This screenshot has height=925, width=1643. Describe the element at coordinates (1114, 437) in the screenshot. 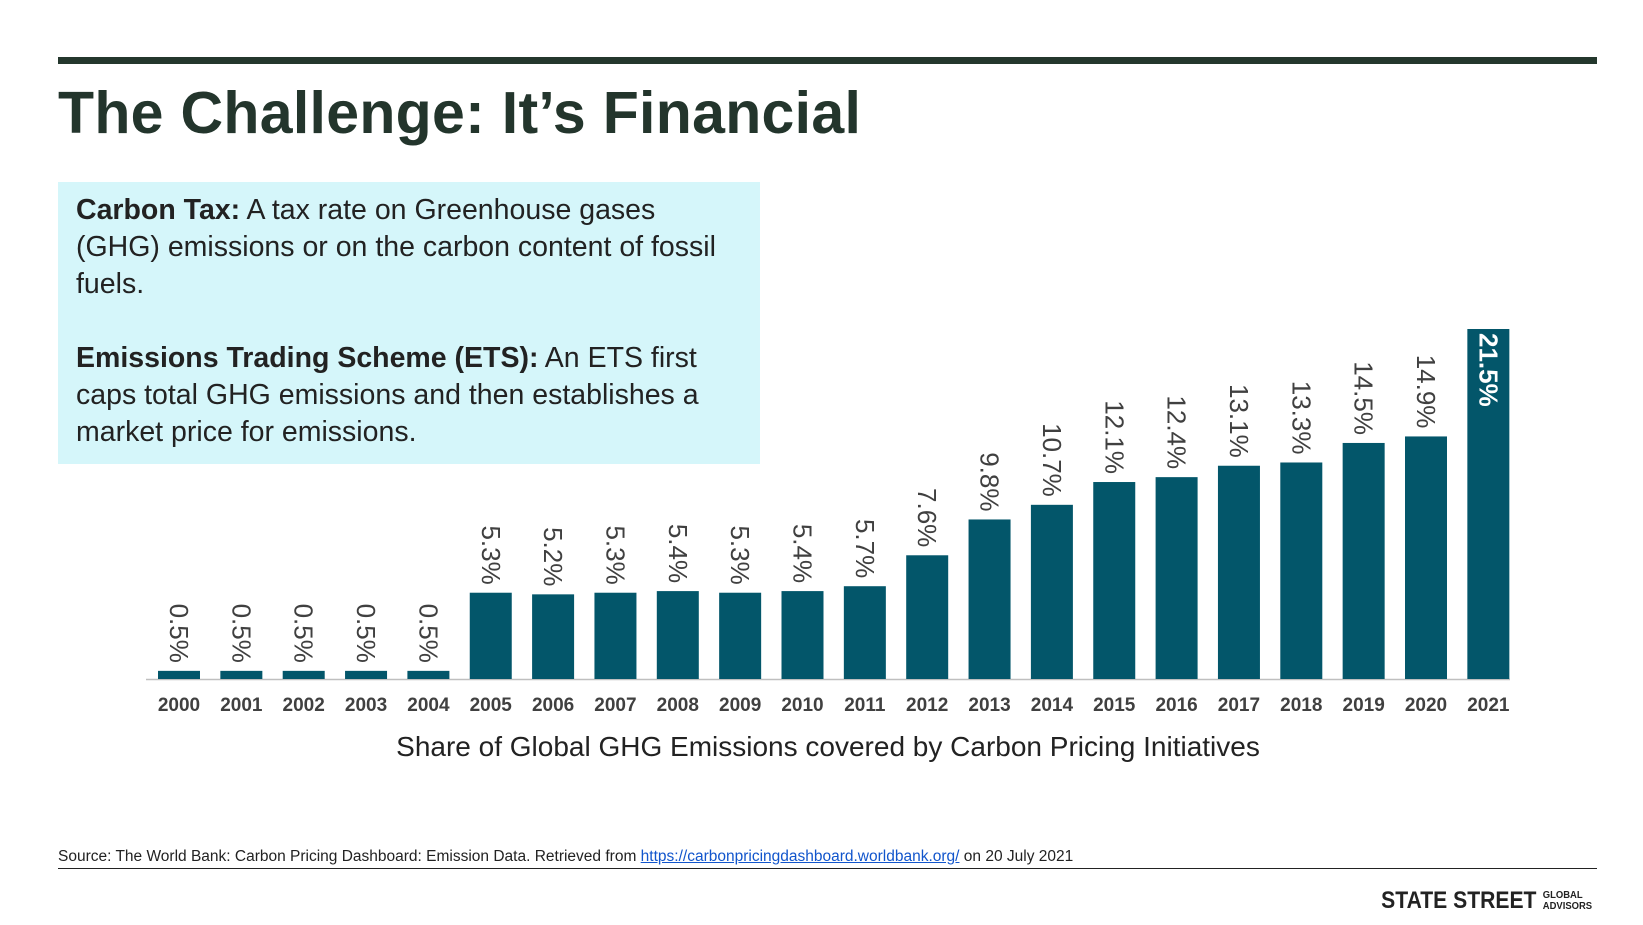

I see `data-label: 12.1%` at that location.